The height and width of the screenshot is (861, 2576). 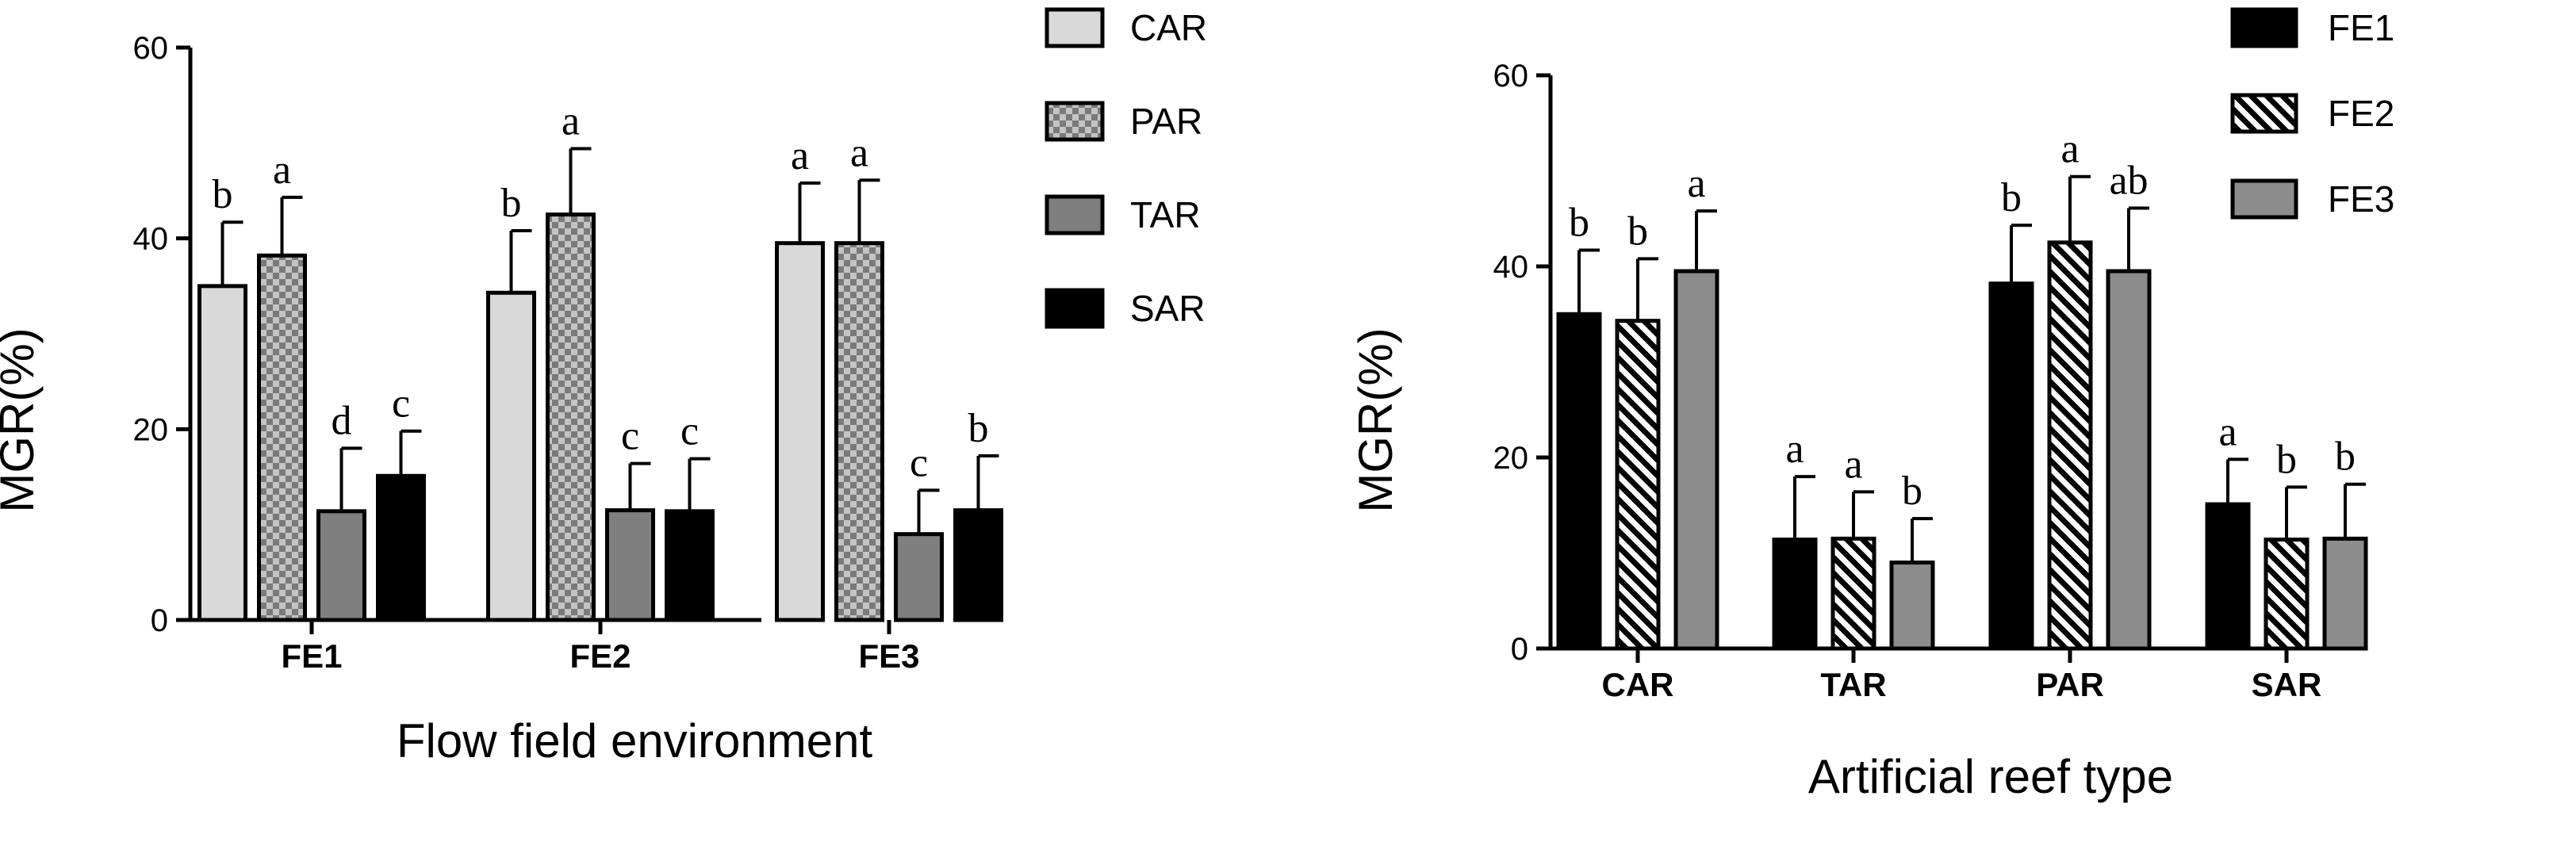 What do you see at coordinates (2128, 180) in the screenshot?
I see `significance-letter: ab` at bounding box center [2128, 180].